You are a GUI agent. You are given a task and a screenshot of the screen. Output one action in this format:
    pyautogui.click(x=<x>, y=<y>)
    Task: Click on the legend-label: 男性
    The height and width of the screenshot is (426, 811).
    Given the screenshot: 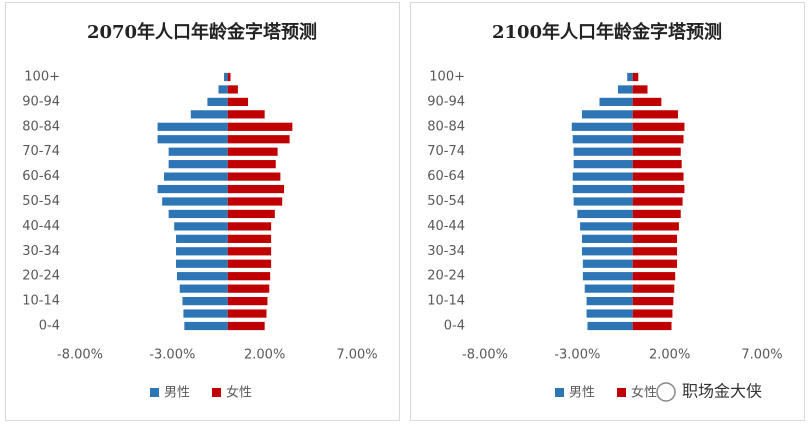 What is the action you would take?
    pyautogui.click(x=177, y=393)
    